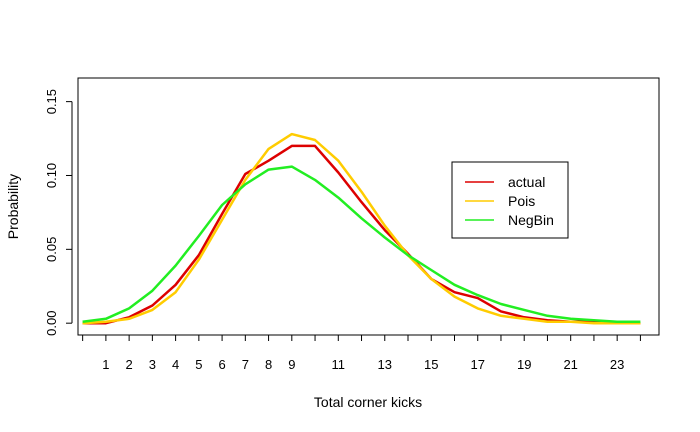  I want to click on y-tick-label: 0.00, so click(51, 323).